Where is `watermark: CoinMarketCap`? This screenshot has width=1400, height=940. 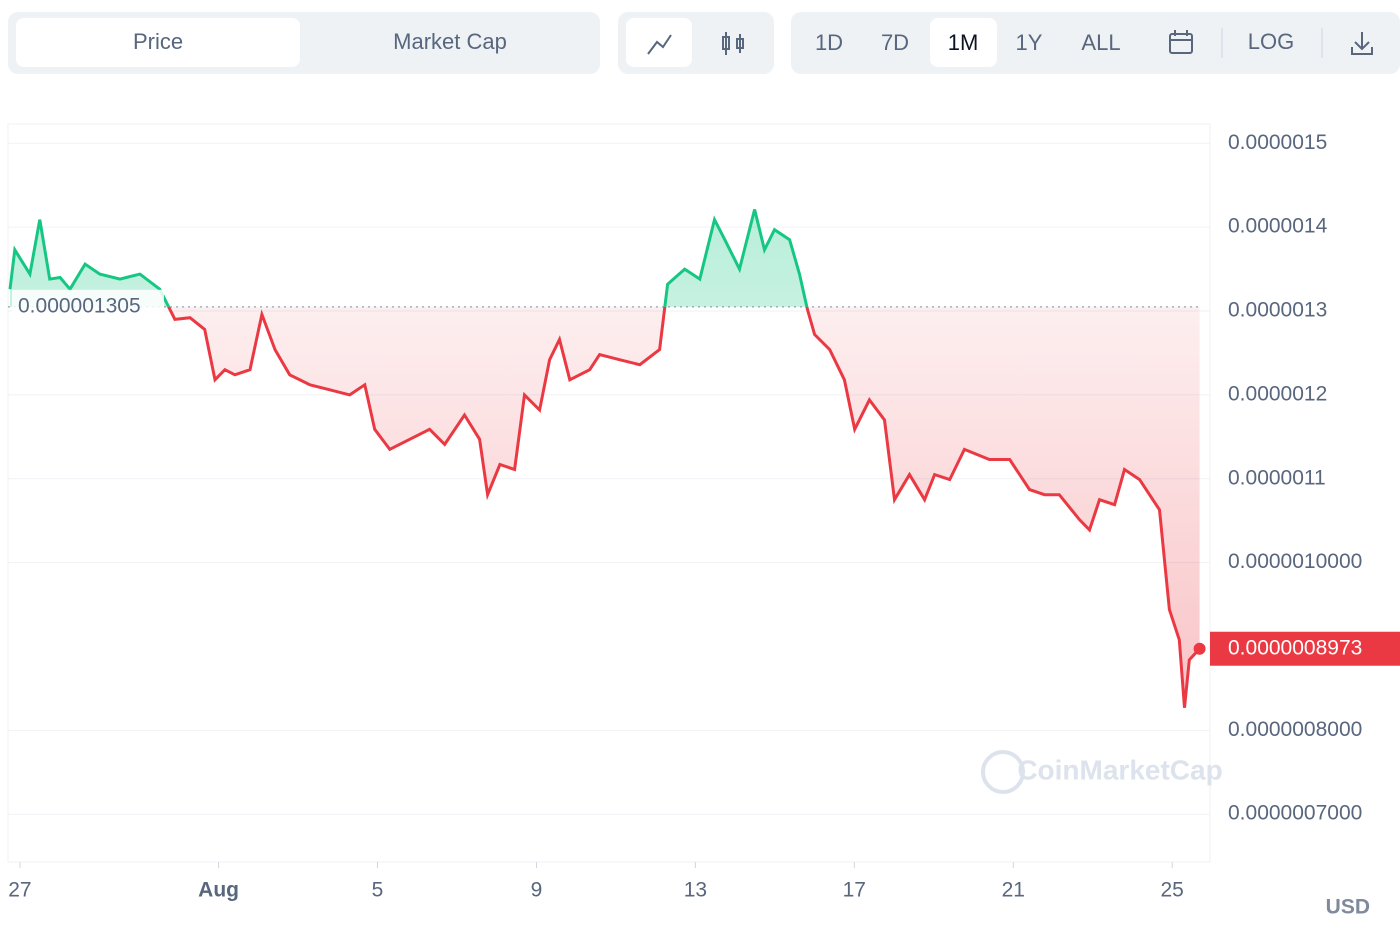
watermark: CoinMarketCap is located at coordinates (1119, 769).